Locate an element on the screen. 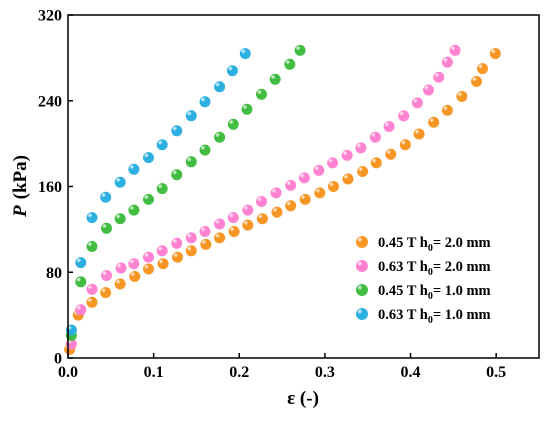 The image size is (550, 422). y-axis-title: P (kPa) is located at coordinates (20, 186).